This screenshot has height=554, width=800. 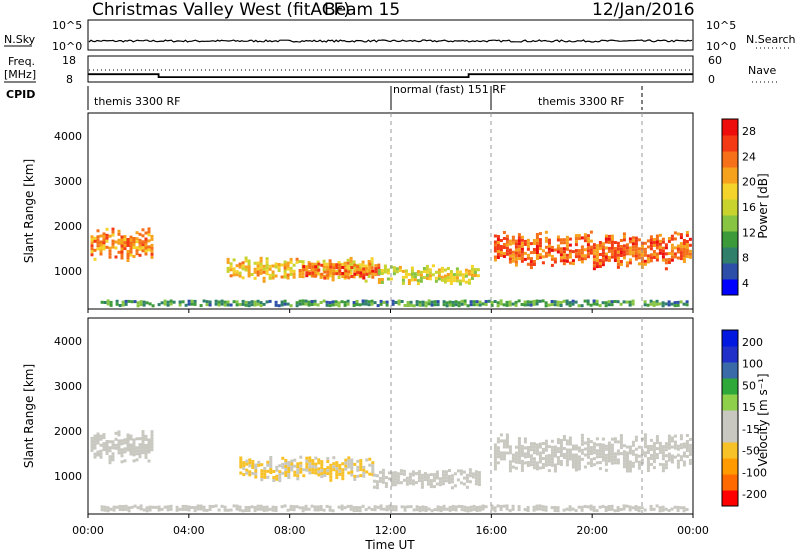 I want to click on power-colorbar-tick: 28, so click(x=749, y=131).